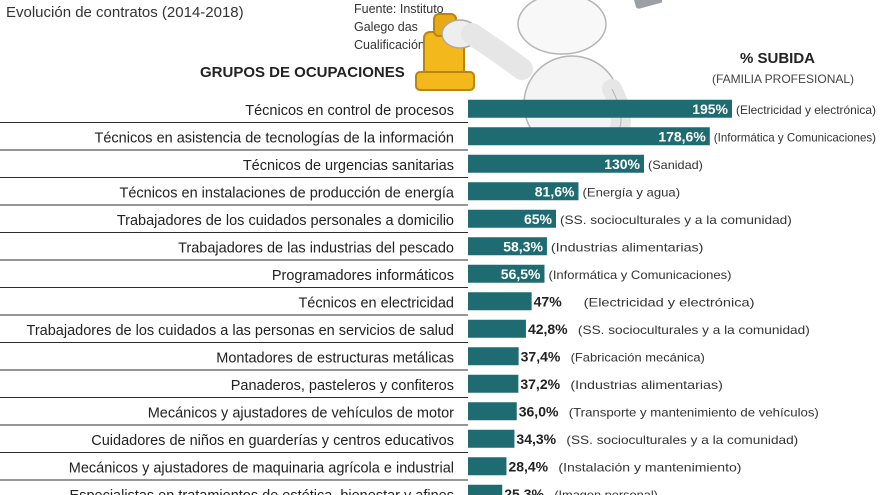 Image resolution: width=880 pixels, height=495 pixels. I want to click on drill-base-icon, so click(445, 81).